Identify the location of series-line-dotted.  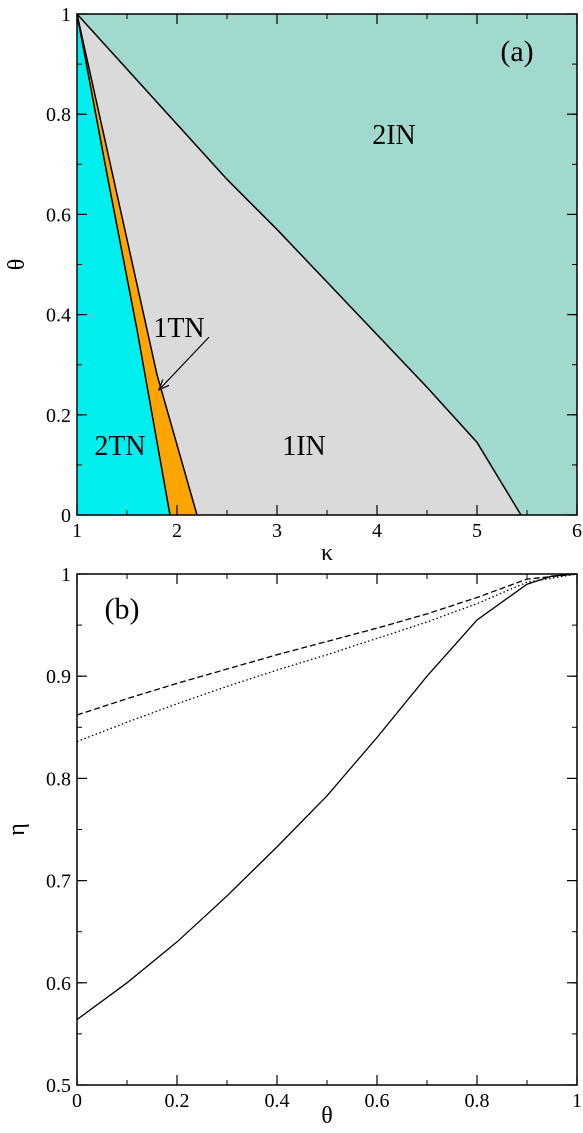
(327, 658).